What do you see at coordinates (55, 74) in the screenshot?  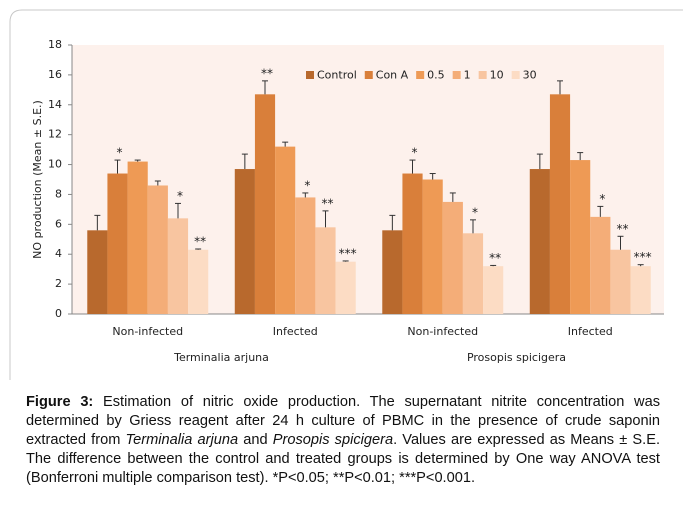 I see `y-tick-label: 16` at bounding box center [55, 74].